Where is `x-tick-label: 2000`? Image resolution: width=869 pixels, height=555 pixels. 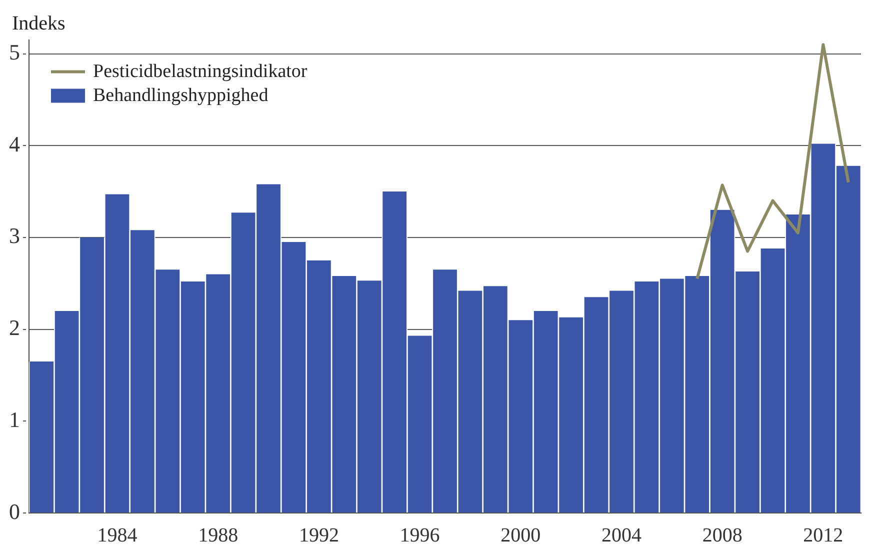 x-tick-label: 2000 is located at coordinates (520, 535).